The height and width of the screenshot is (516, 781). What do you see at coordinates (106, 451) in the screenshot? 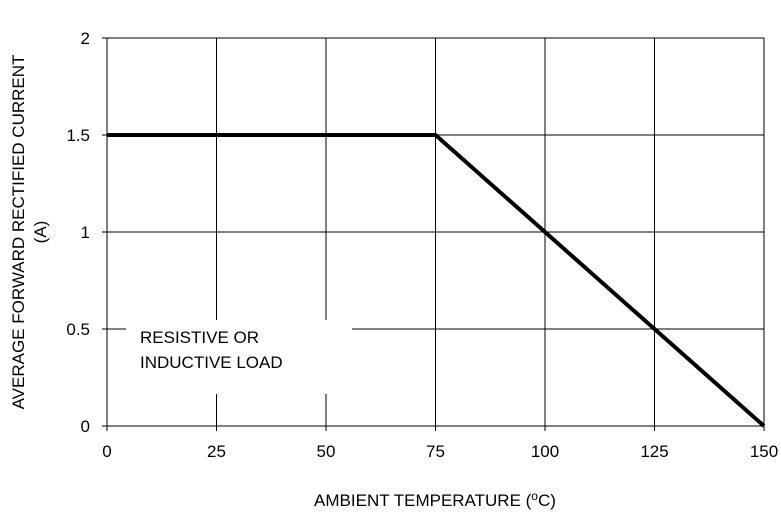
I see `x-tick-label: 0` at bounding box center [106, 451].